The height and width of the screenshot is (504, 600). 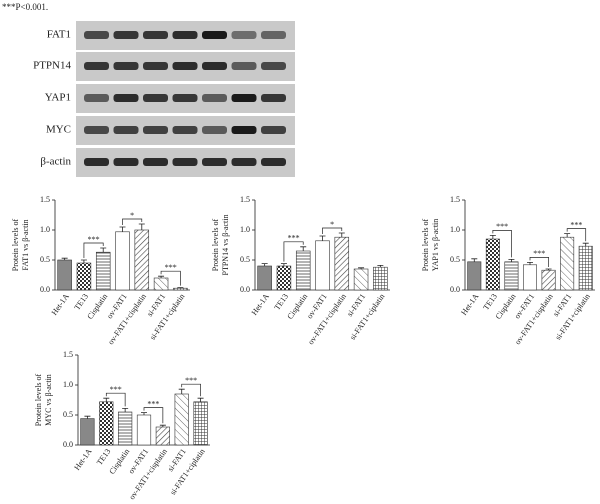 I want to click on blot-label: PTPN14, so click(x=52, y=66).